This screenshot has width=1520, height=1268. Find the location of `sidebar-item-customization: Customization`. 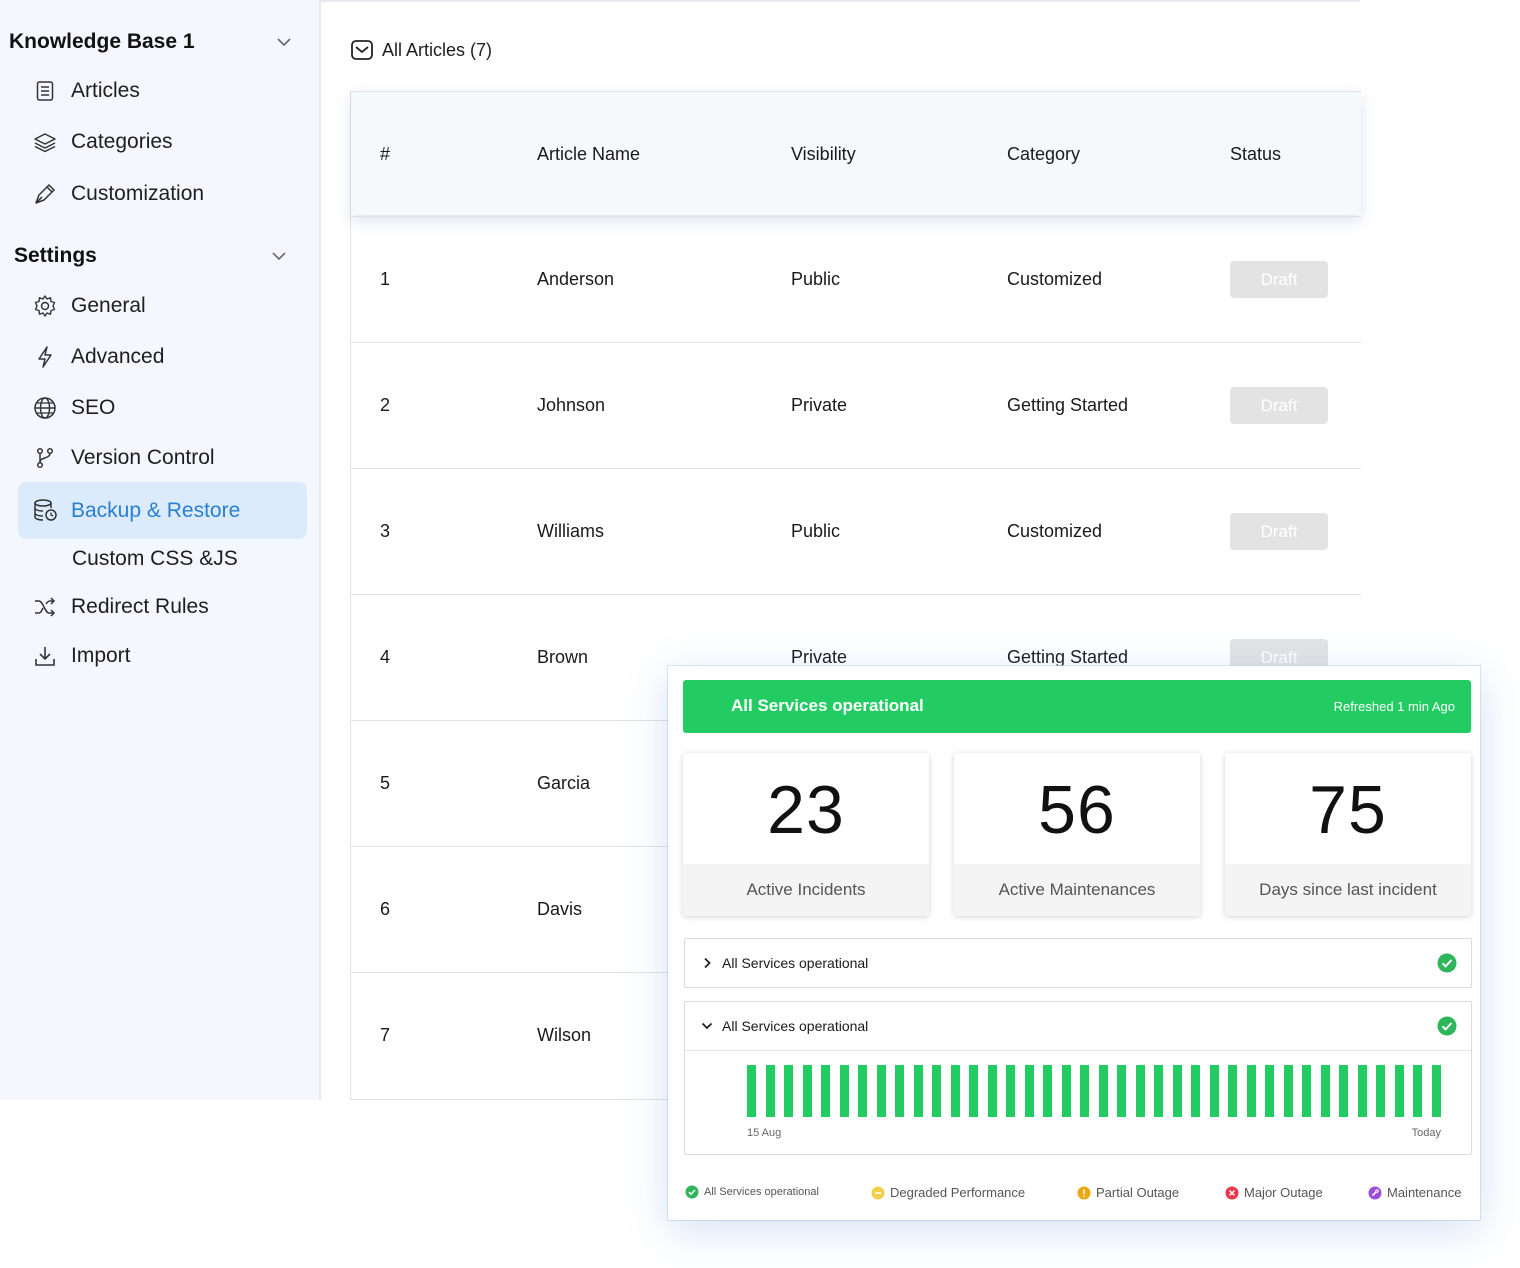

sidebar-item-customization: Customization is located at coordinates (162, 194).